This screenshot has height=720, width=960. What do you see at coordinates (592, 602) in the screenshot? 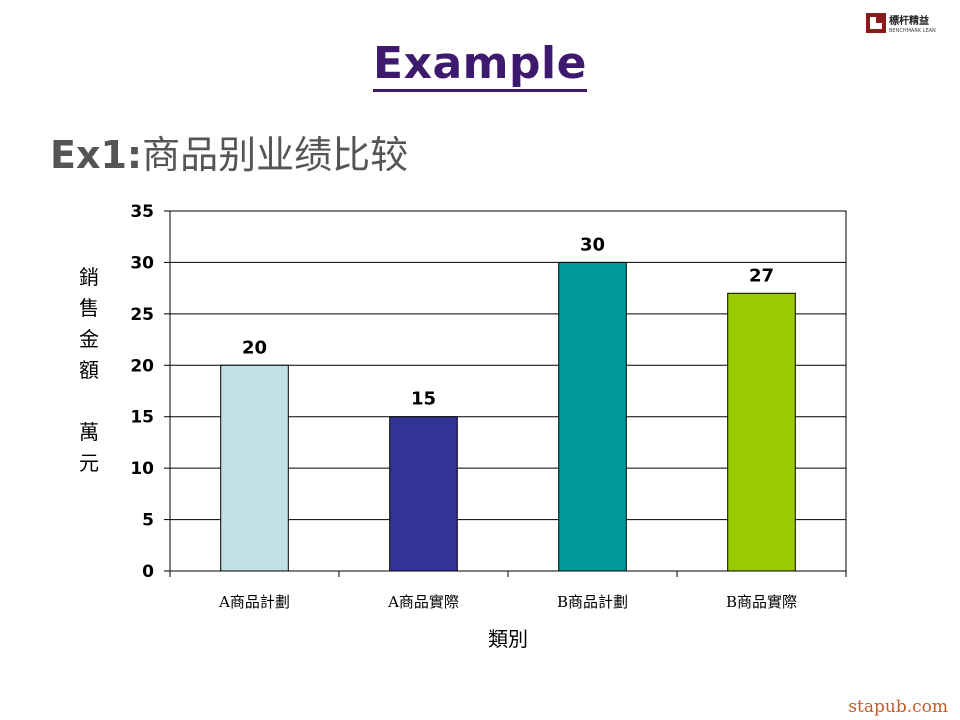
I see `x-category-label: B商品計劃` at bounding box center [592, 602].